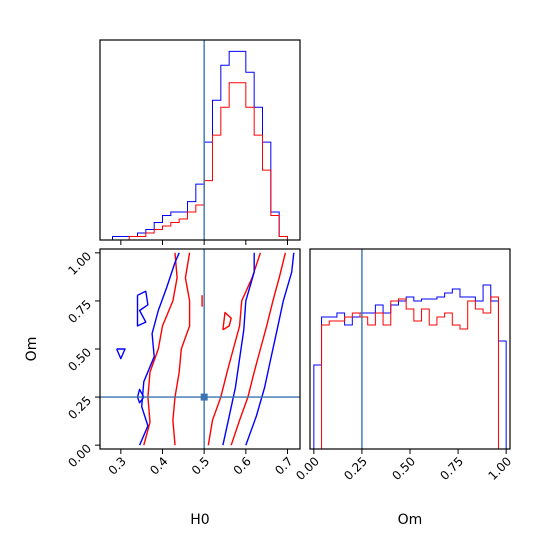  Describe the element at coordinates (283, 465) in the screenshot. I see `h0-xtick-label-4: 0.7` at that location.